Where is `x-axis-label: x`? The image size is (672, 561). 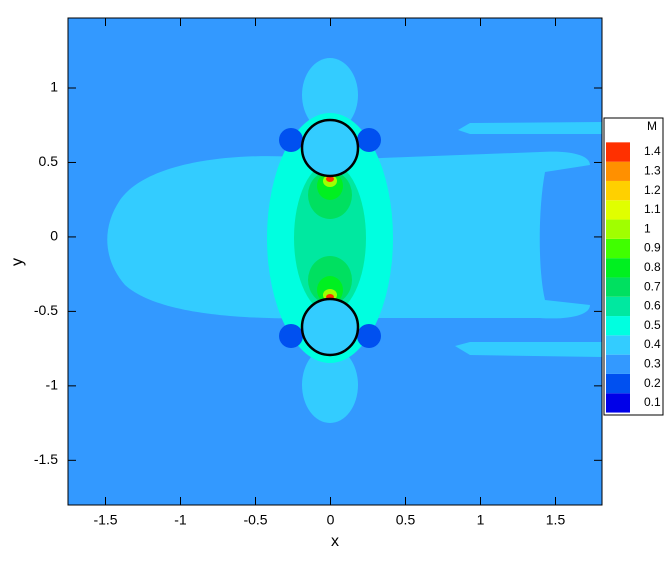 x-axis-label: x is located at coordinates (335, 541).